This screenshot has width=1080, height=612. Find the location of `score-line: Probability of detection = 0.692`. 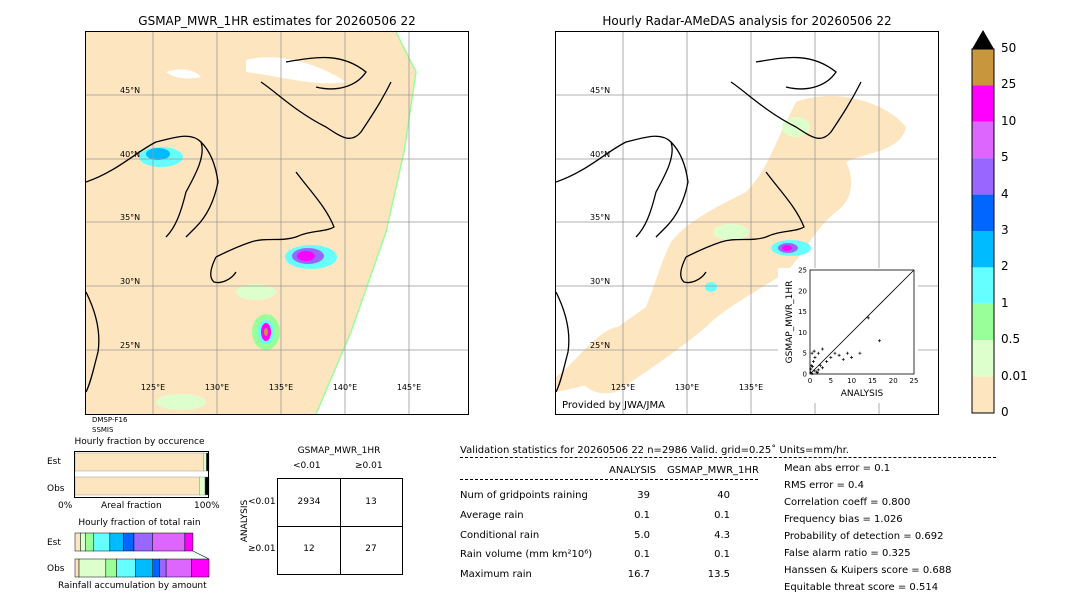

score-line: Probability of detection = 0.692 is located at coordinates (864, 536).